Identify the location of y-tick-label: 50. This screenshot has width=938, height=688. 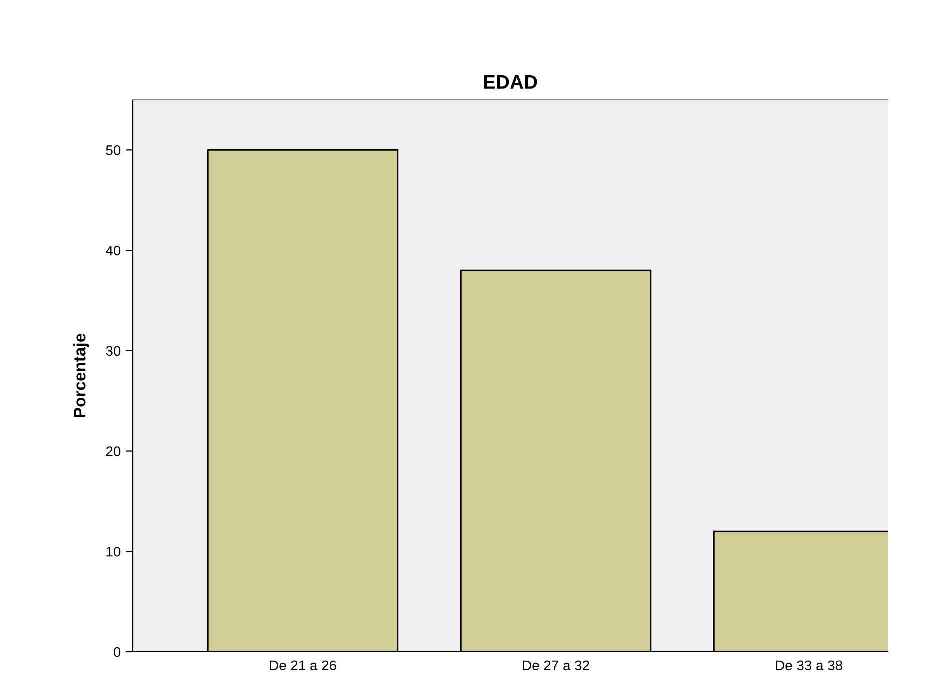
(113, 151).